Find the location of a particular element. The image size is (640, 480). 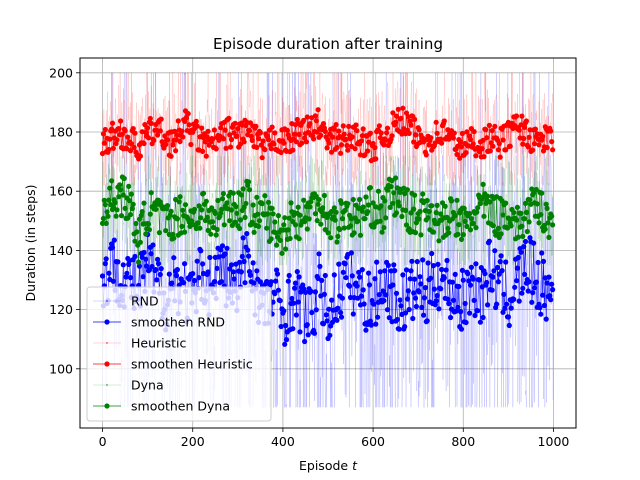

legend-entry-heuristic: Heuristic is located at coordinates (140, 343).